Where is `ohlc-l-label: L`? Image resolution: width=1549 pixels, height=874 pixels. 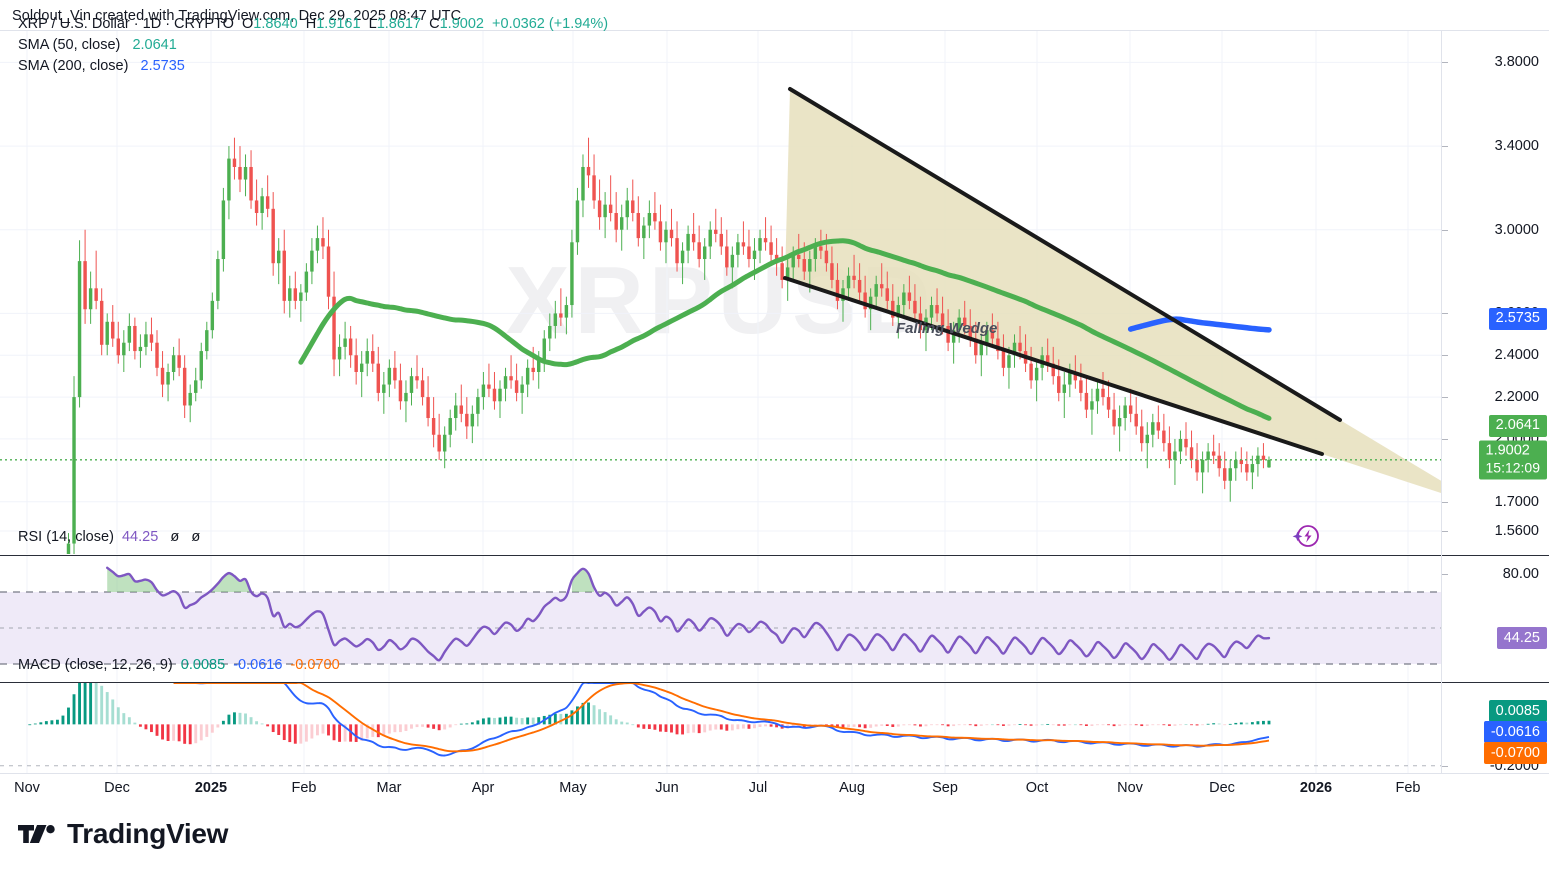
ohlc-l-label: L is located at coordinates (372, 24).